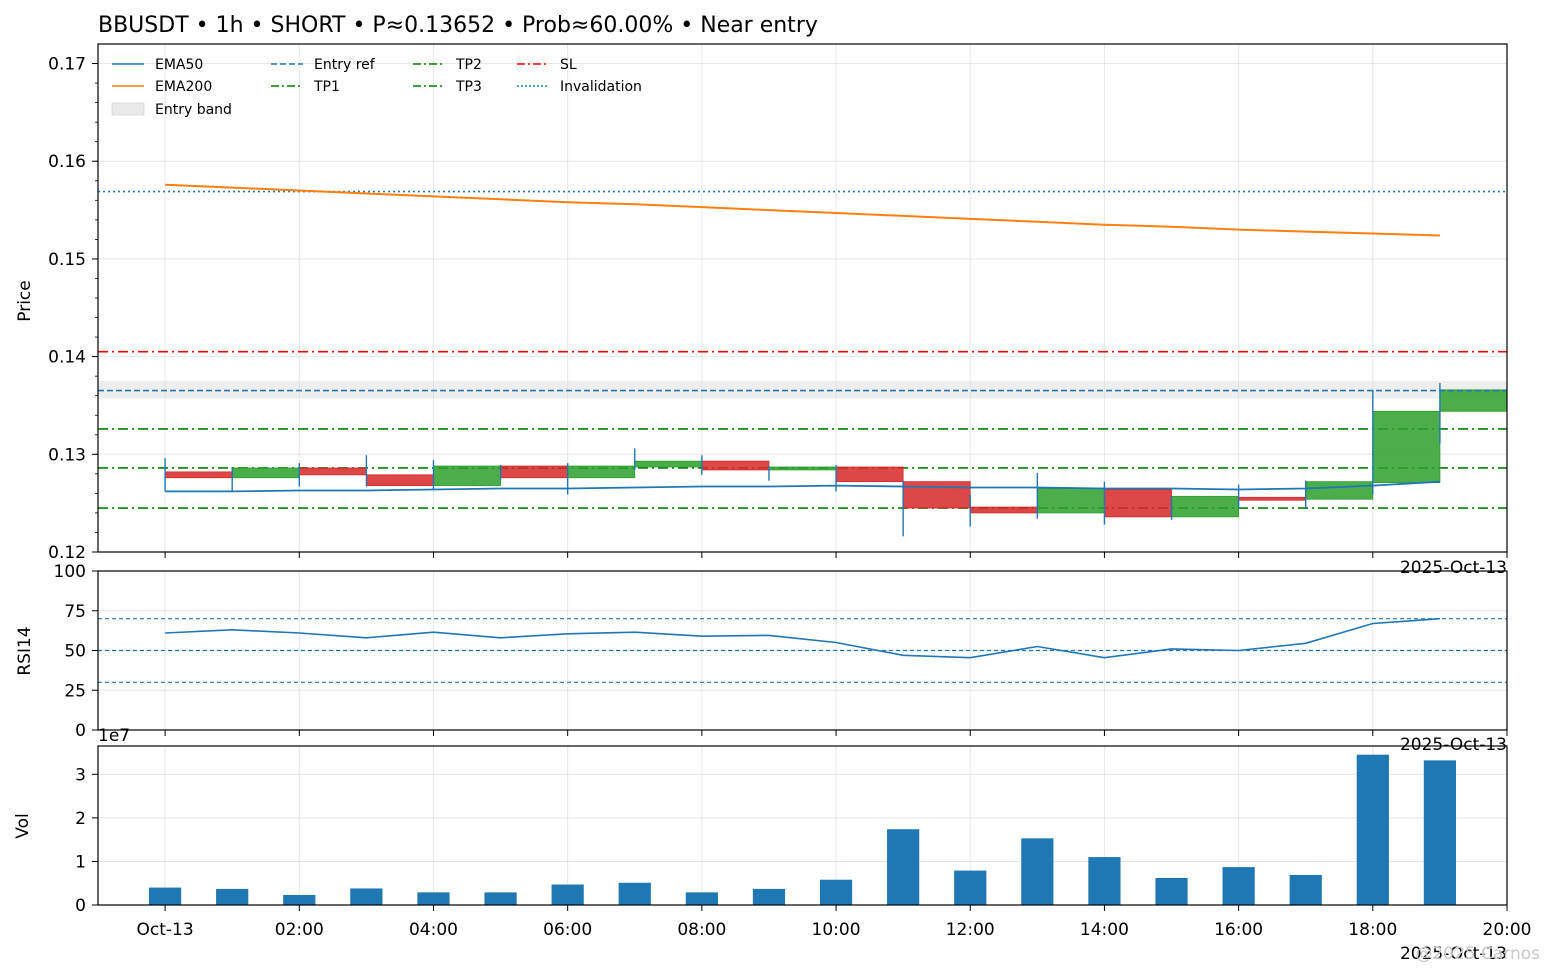  Describe the element at coordinates (183, 87) in the screenshot. I see `legend-label-1: EMA200` at that location.